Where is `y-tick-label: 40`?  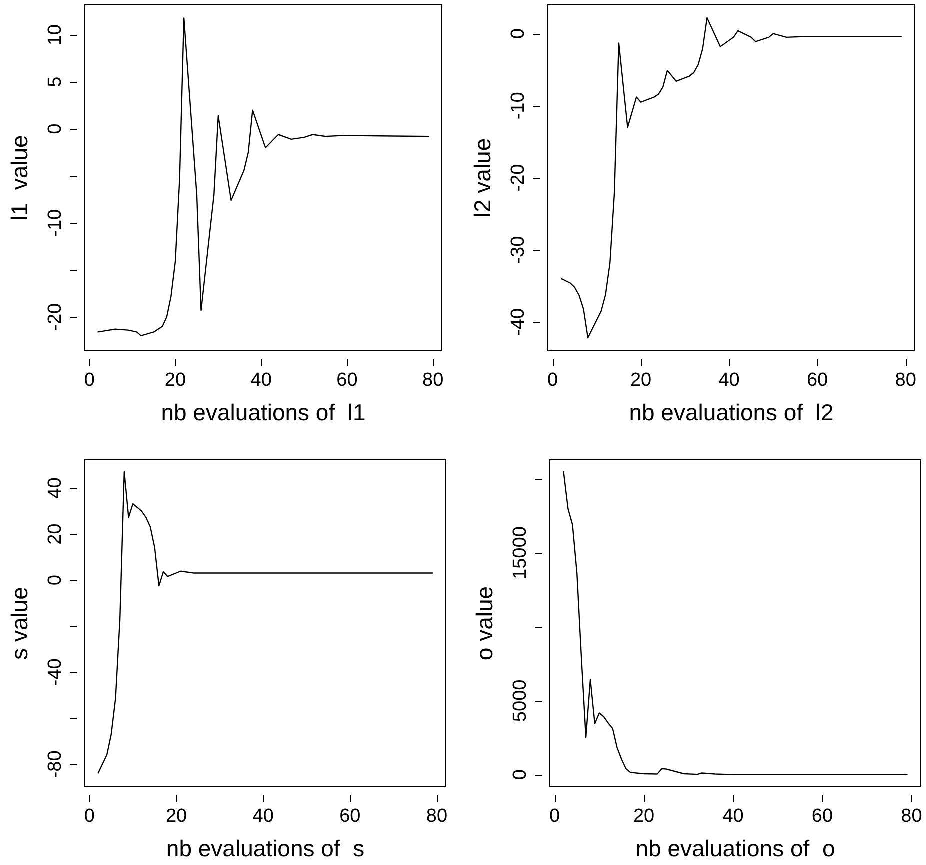 y-tick-label: 40 is located at coordinates (55, 488).